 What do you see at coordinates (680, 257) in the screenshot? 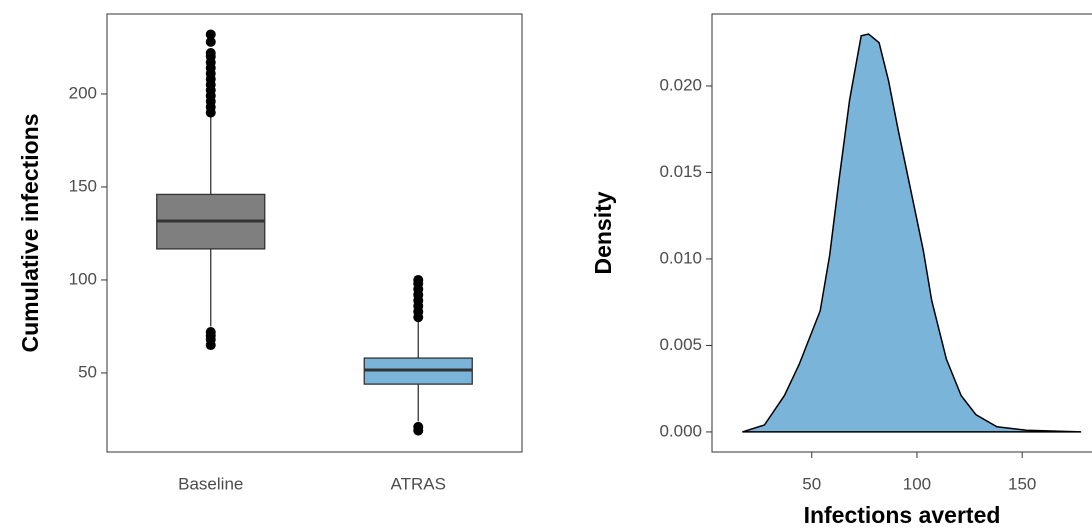
I see `y-tick-label: 0.010` at bounding box center [680, 257].